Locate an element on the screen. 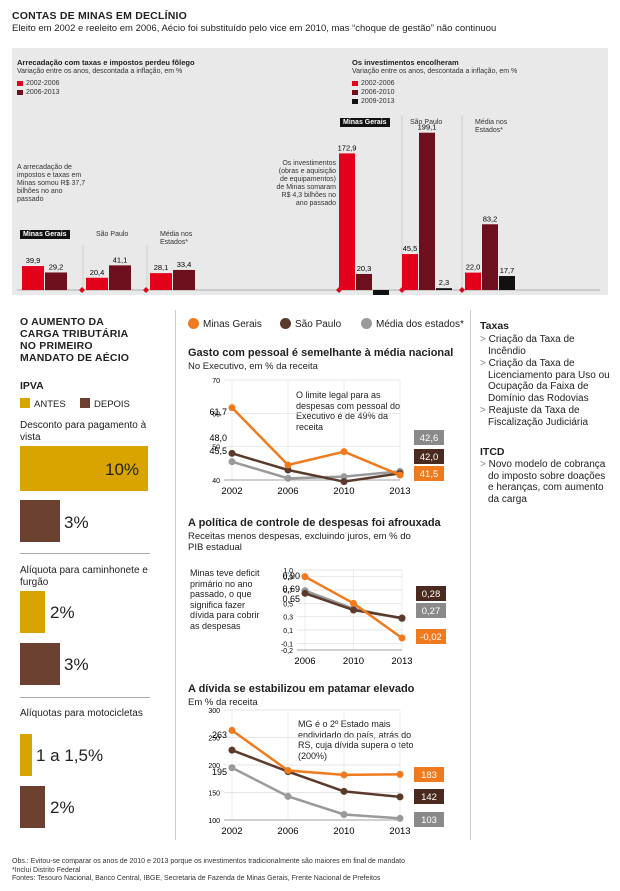 Image resolution: width=620 pixels, height=891 pixels. legend-media: Média dos estados* is located at coordinates (412, 324).